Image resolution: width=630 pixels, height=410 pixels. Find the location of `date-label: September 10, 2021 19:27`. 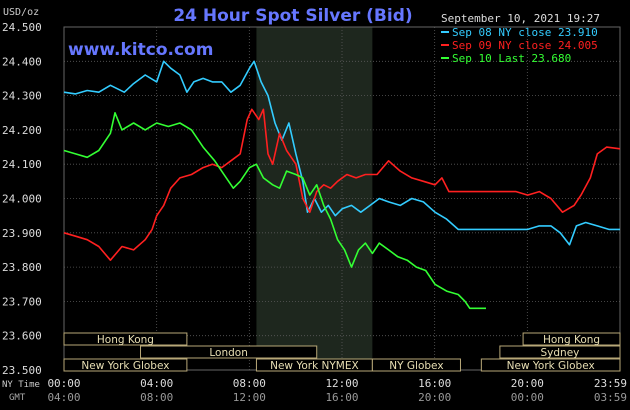

date-label: September 10, 2021 19:27 is located at coordinates (520, 18).